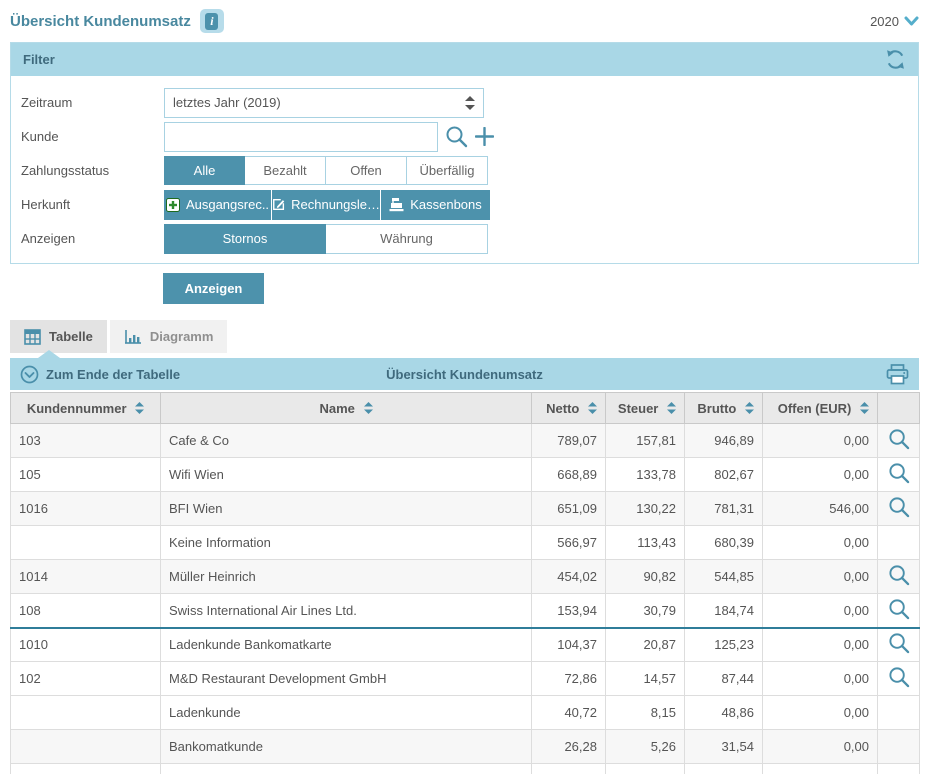 The width and height of the screenshot is (929, 774). I want to click on filter-row-anzeigen: Anzeigen Stornos Währung, so click(464, 238).